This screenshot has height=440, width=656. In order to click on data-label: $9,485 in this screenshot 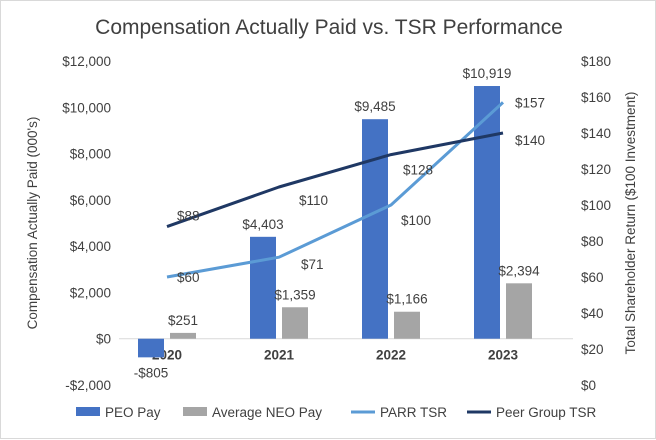, I will do `click(374, 106)`.